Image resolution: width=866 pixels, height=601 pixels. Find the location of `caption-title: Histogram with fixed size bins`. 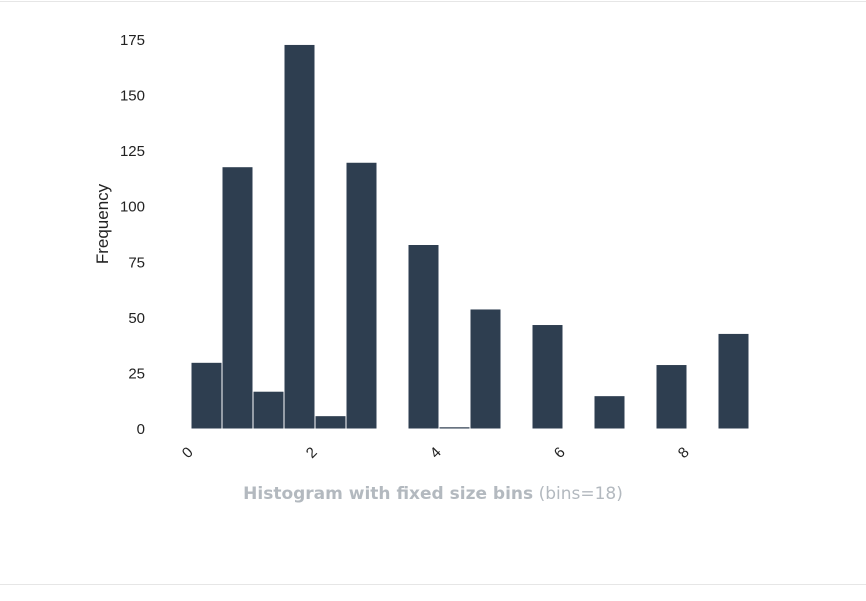

caption-title: Histogram with fixed size bins is located at coordinates (388, 494).